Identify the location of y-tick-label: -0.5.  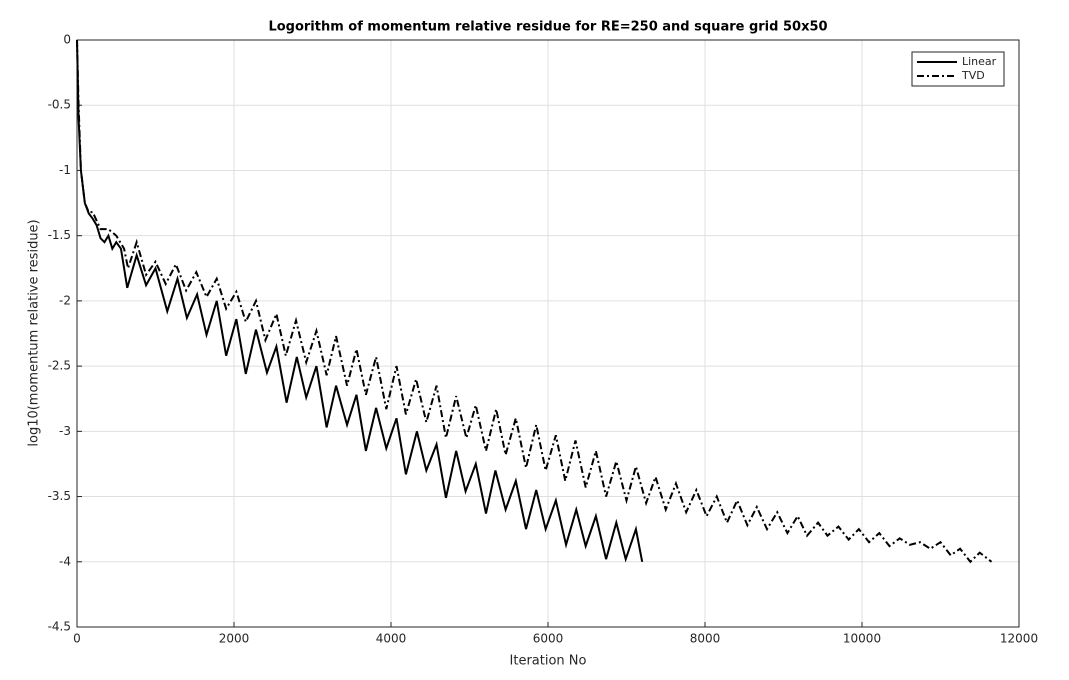
(59, 105).